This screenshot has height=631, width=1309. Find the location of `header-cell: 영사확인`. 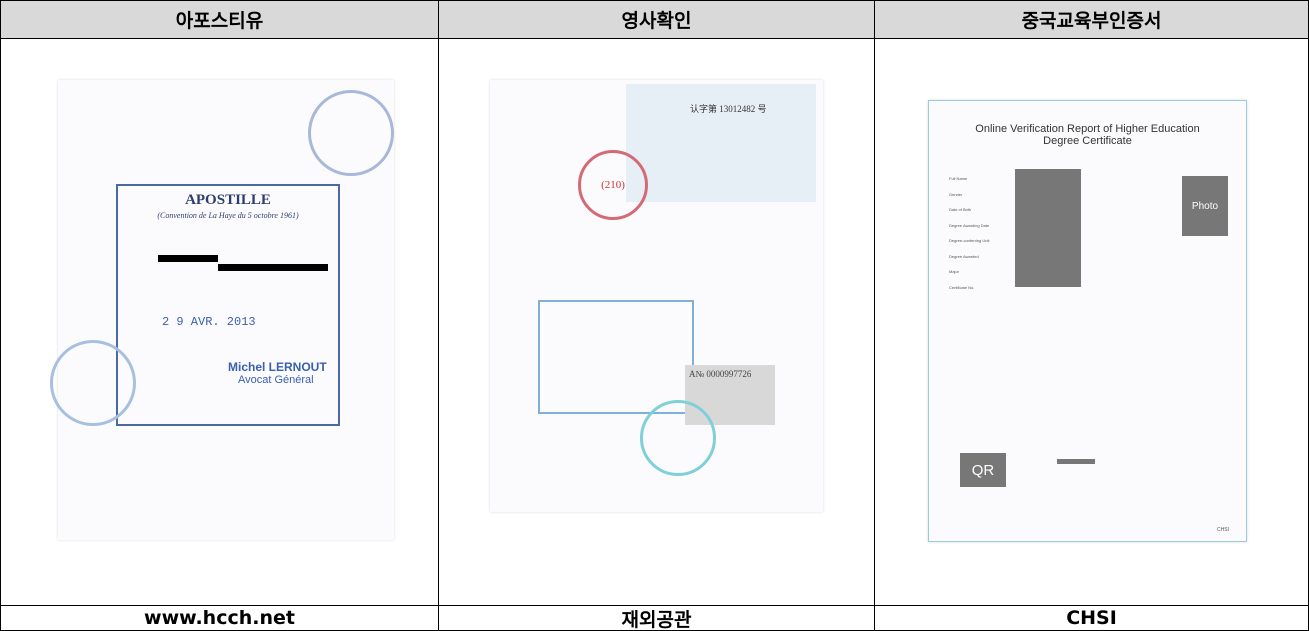

header-cell: 영사확인 is located at coordinates (657, 19).